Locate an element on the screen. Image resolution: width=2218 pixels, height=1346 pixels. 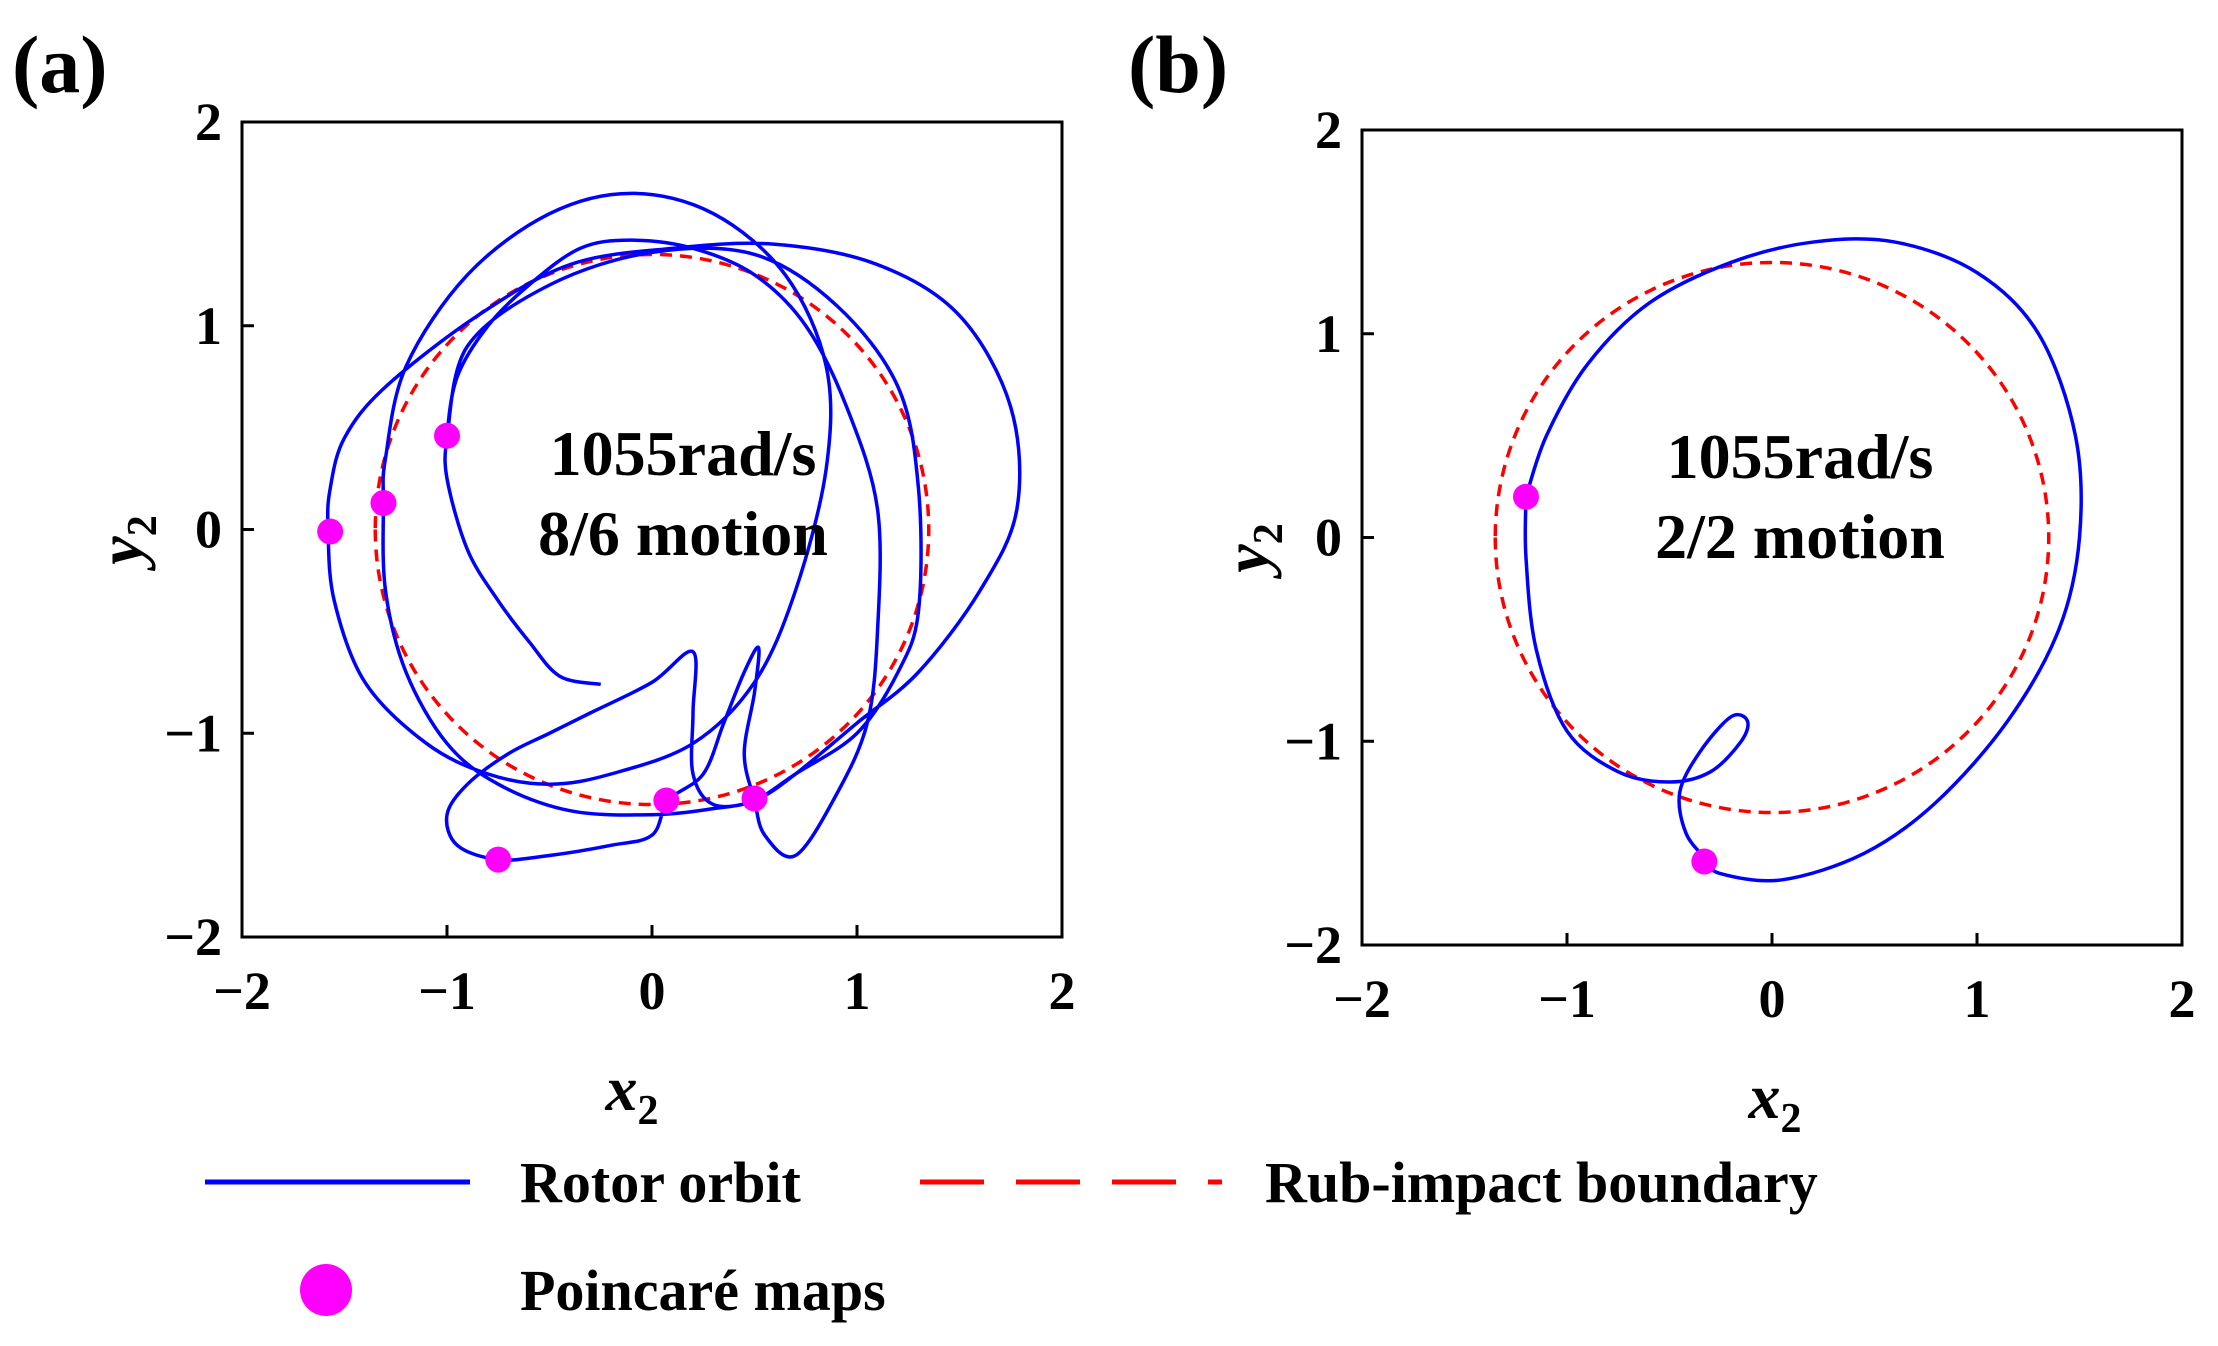
legend-label-boundary: Rub-impact boundary is located at coordinates (1541, 1182).